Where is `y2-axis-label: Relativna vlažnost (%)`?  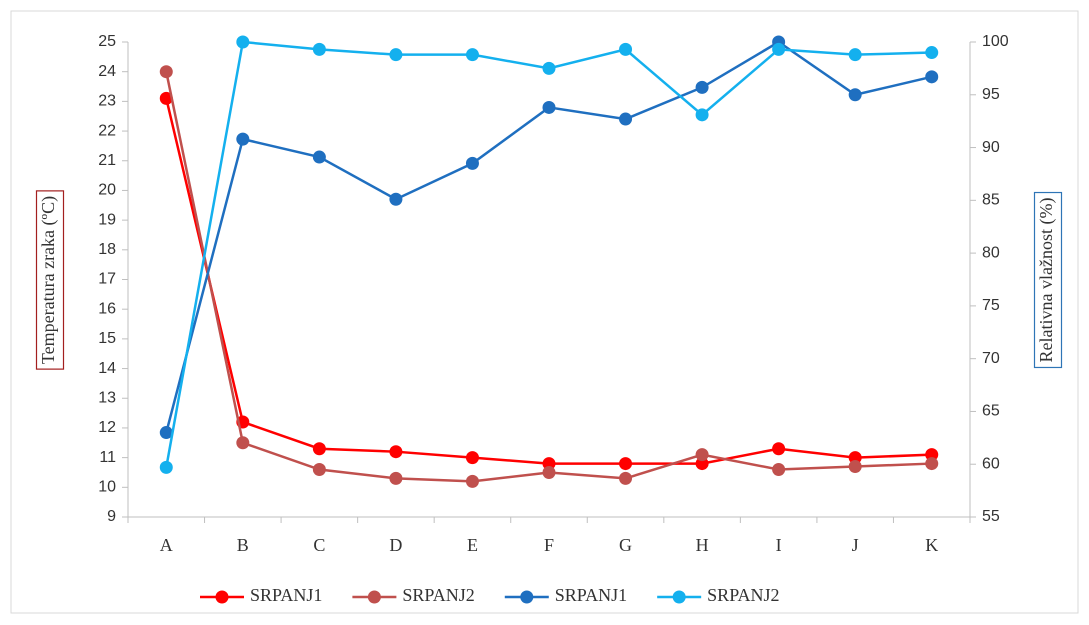
y2-axis-label: Relativna vlažnost (%) is located at coordinates (1046, 280).